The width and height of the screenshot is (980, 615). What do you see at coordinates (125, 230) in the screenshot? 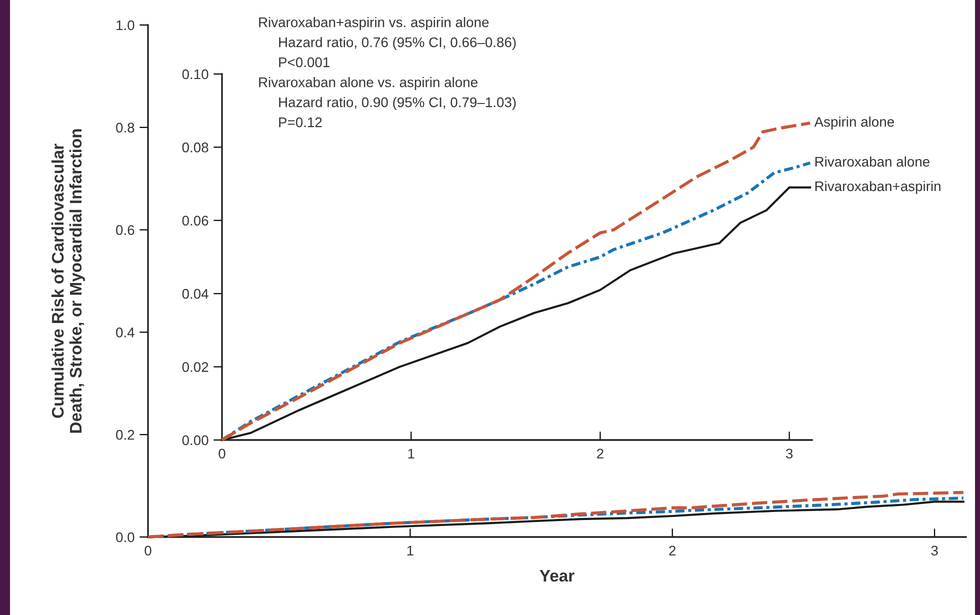
I see `y-tick-label: 0.6` at bounding box center [125, 230].